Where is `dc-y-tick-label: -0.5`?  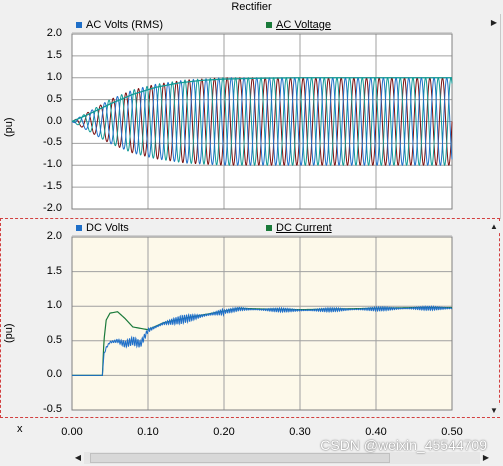 dc-y-tick-label: -0.5 is located at coordinates (52, 409).